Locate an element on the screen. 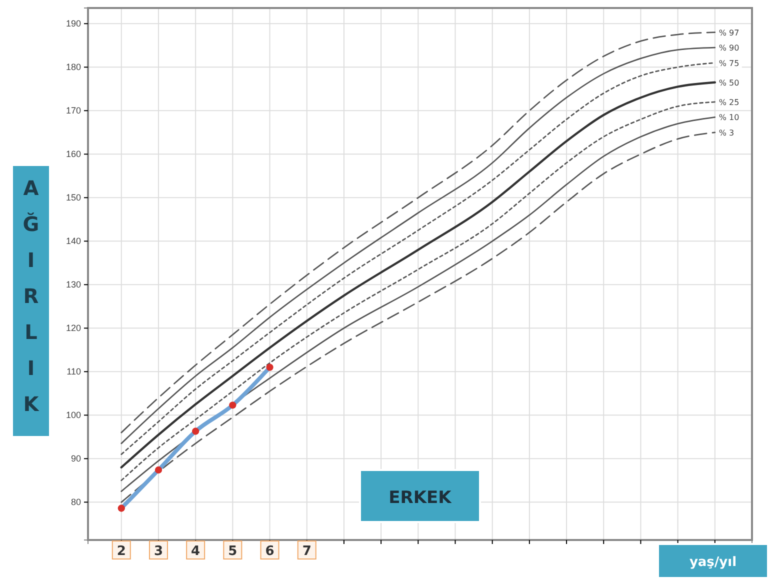 This screenshot has height=580, width=774. x-tick-label: 3 is located at coordinates (159, 551).